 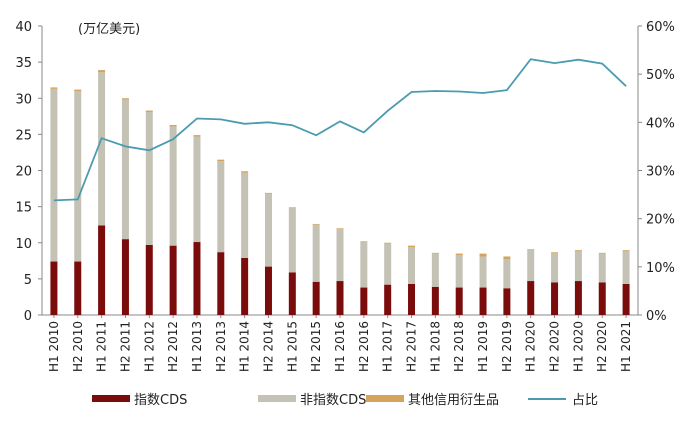 I want to click on legend-other-credit-derivatives-swatch, so click(x=385, y=398).